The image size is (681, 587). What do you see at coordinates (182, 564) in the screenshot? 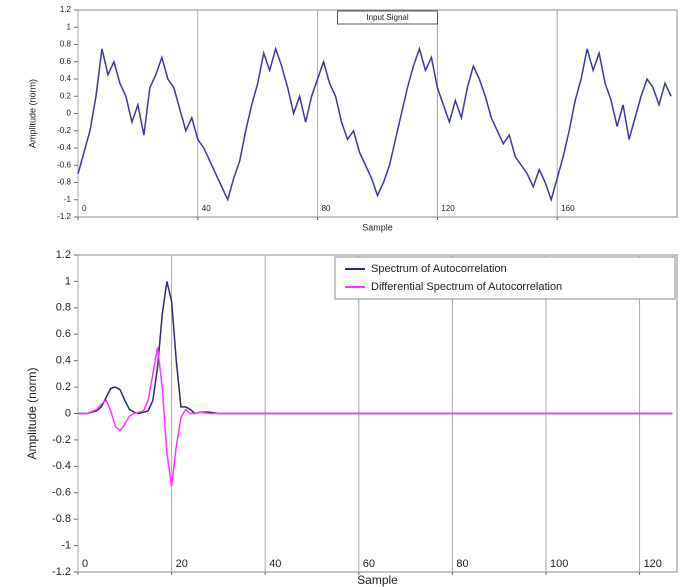
I see `x-tick-label: 20` at bounding box center [182, 564].